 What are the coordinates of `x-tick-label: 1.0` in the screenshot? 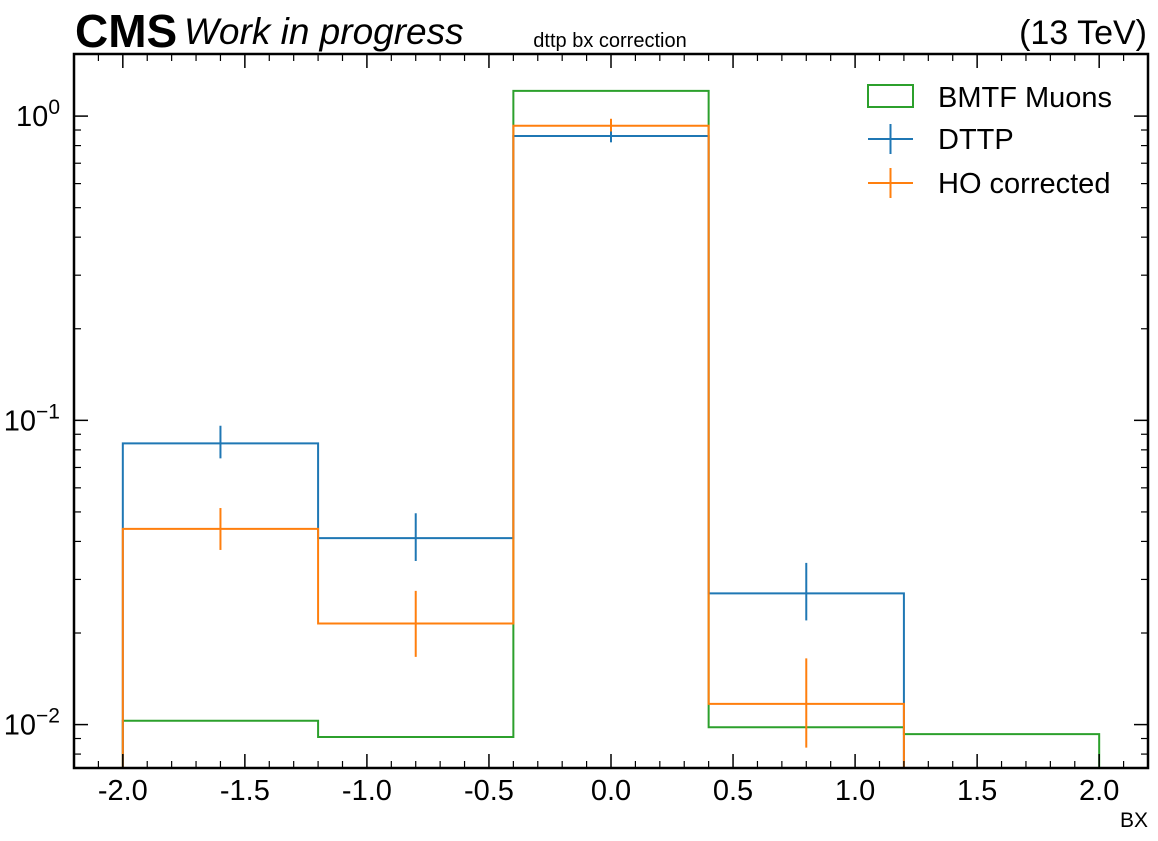 It's located at (855, 791).